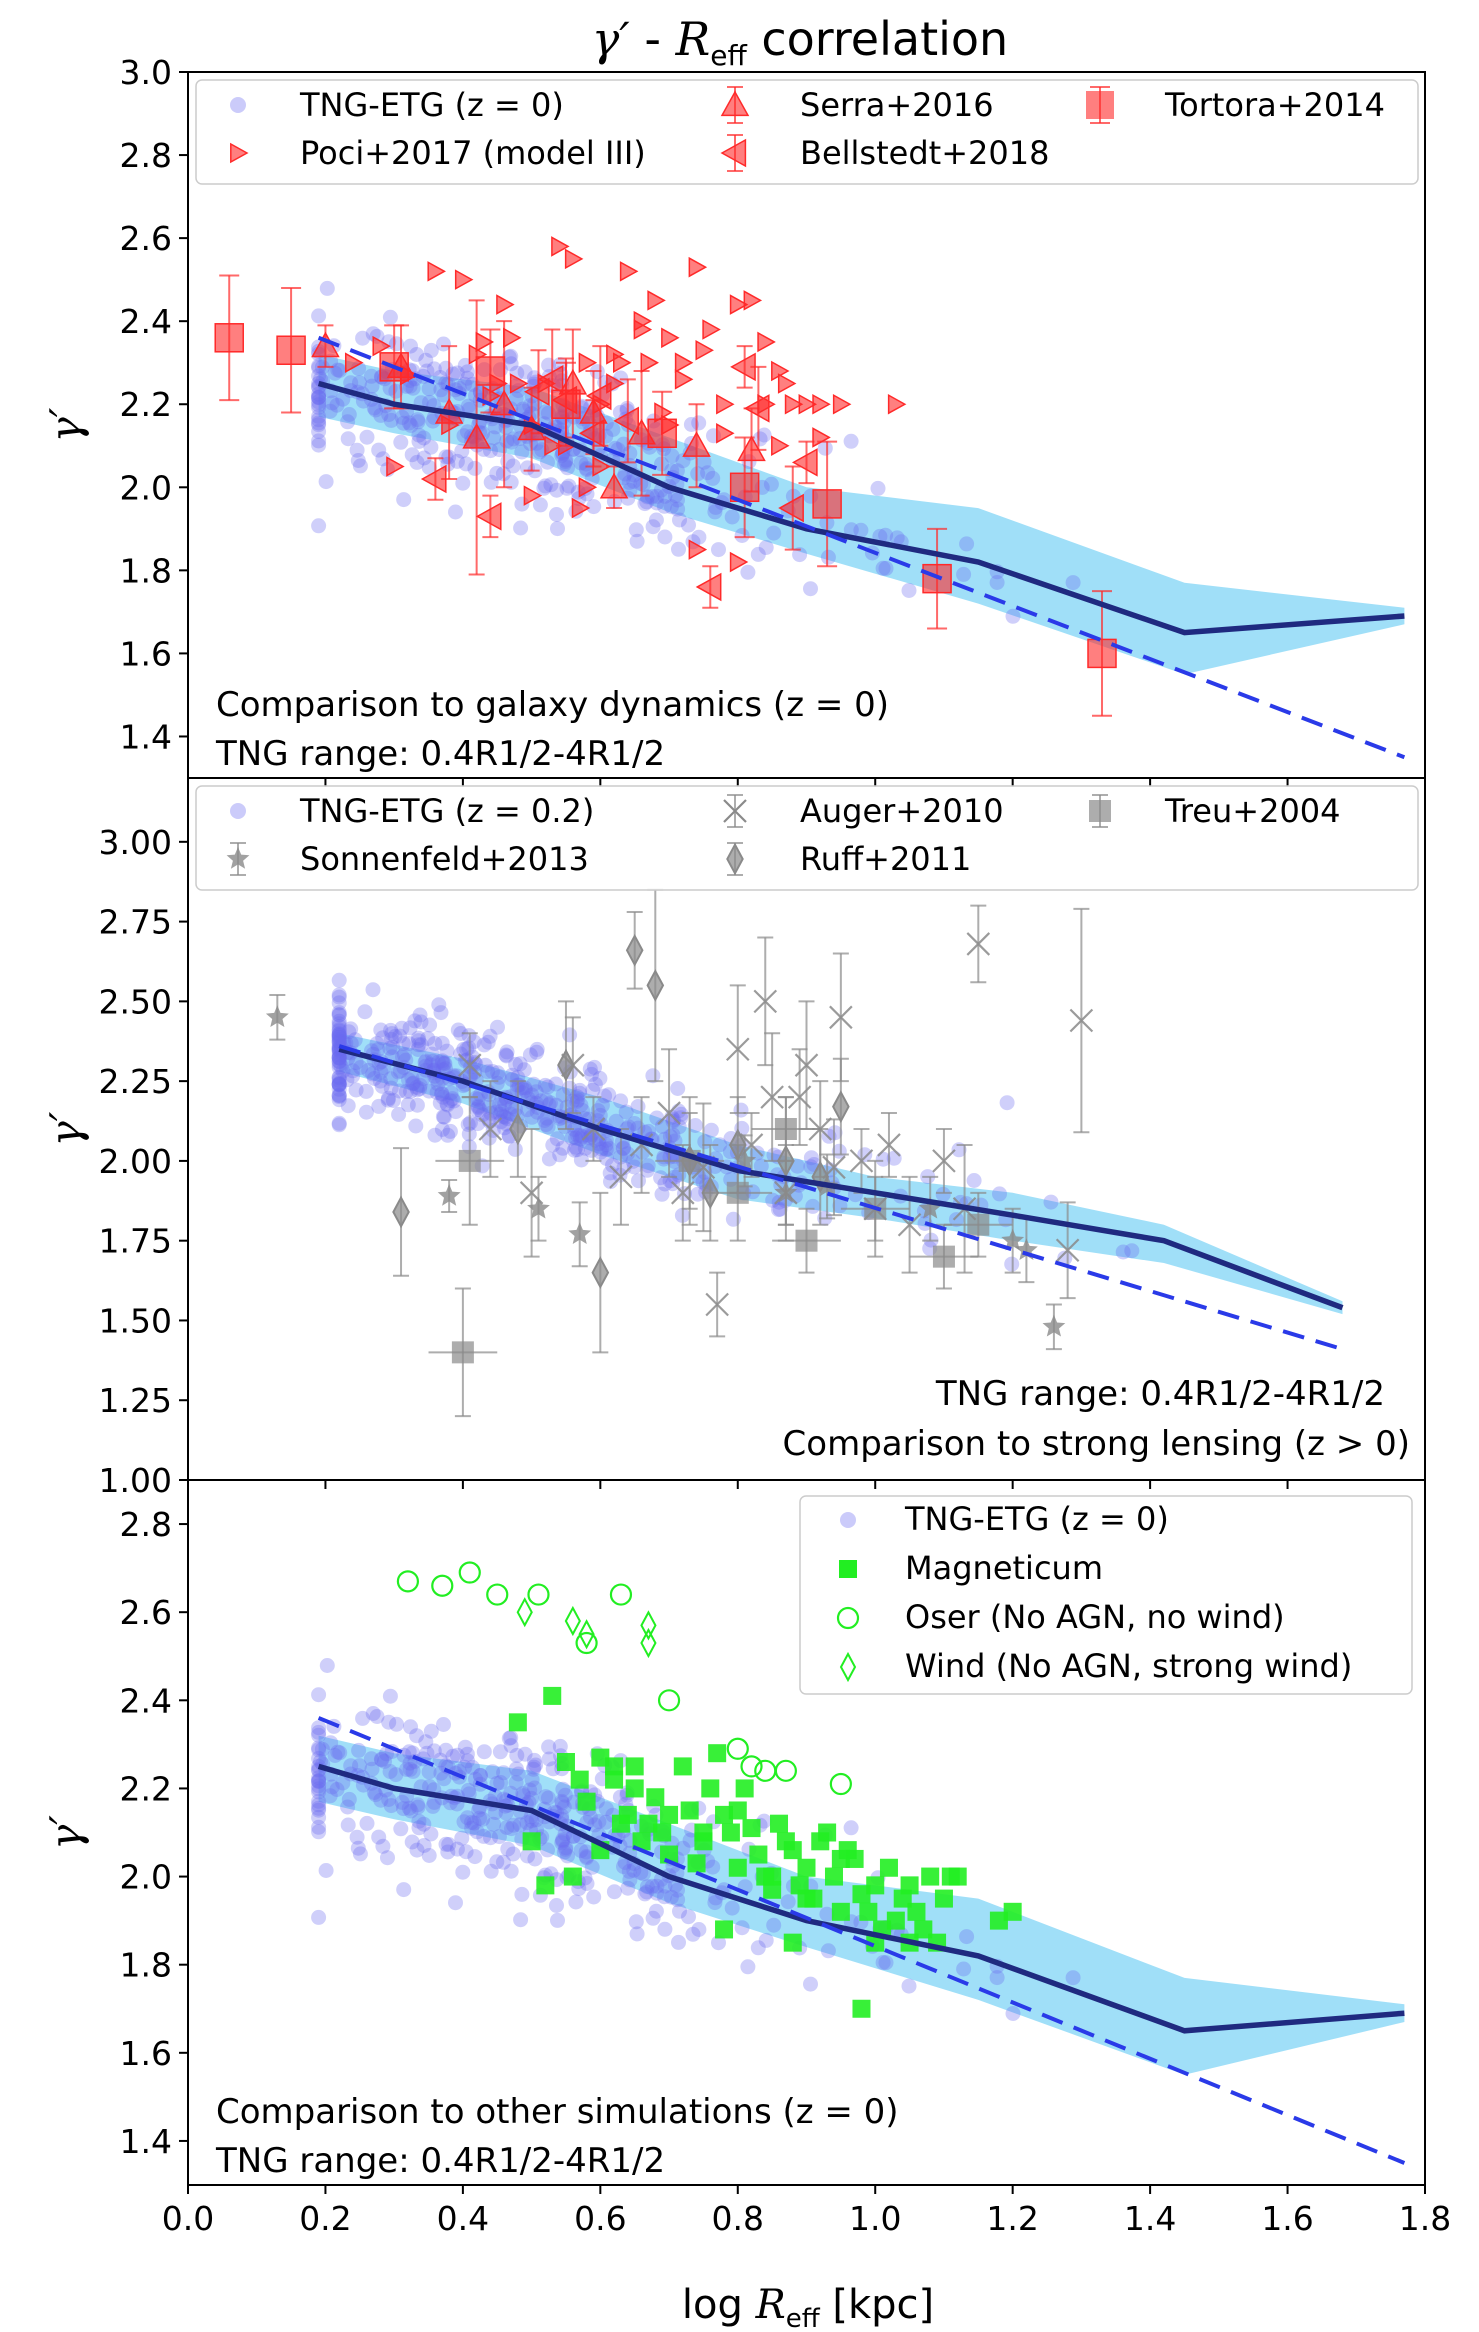 The width and height of the screenshot is (1479, 2332). Describe the element at coordinates (735, 859) in the screenshot. I see `legend-marker-ruff` at that location.